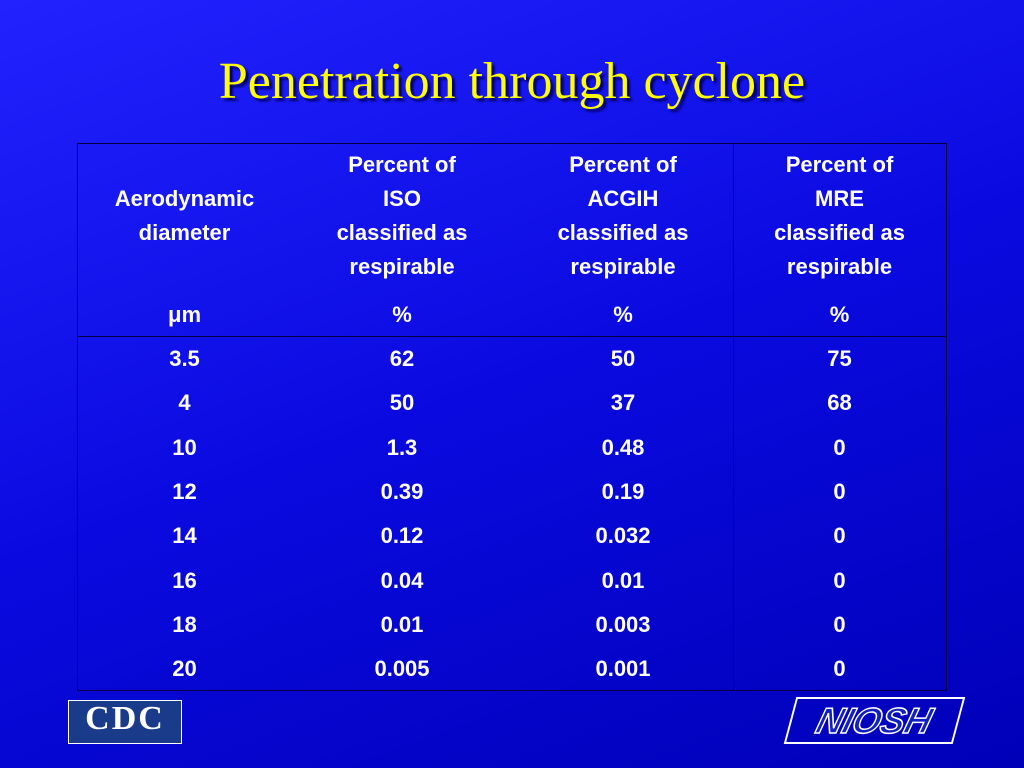  Describe the element at coordinates (623, 403) in the screenshot. I see `table-cell: 37` at that location.